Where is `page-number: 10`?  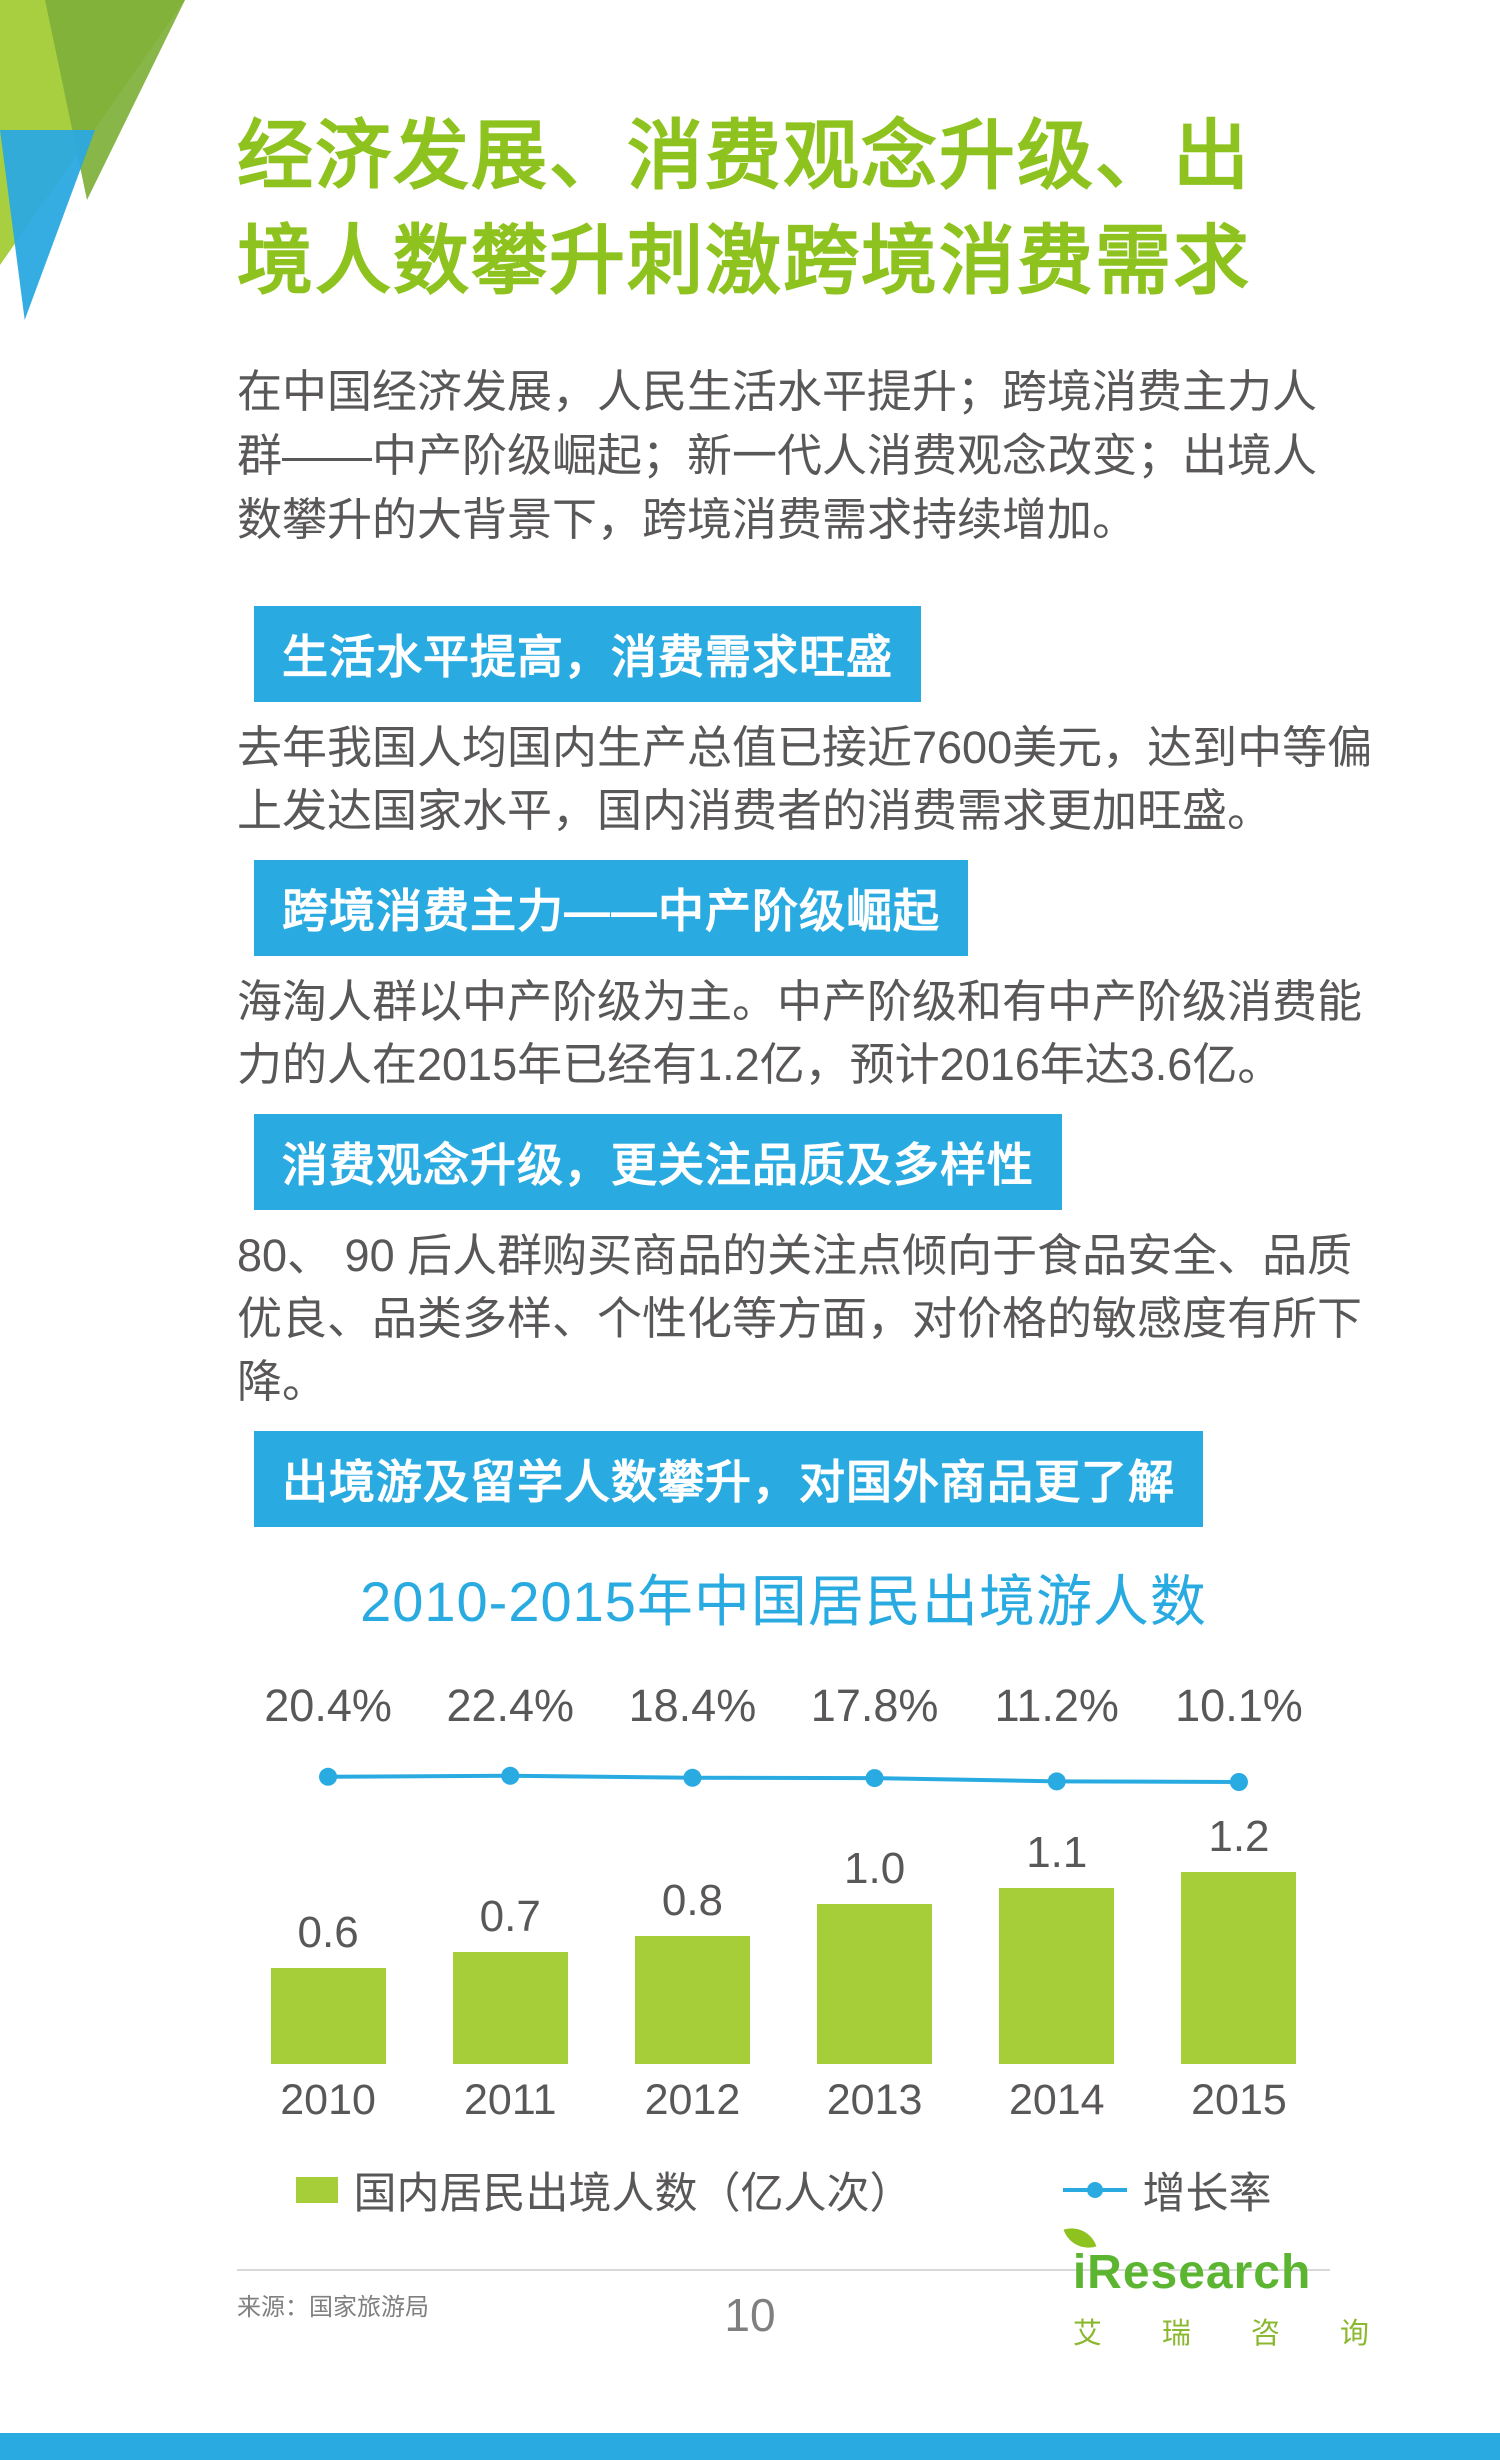
page-number: 10 is located at coordinates (750, 2315).